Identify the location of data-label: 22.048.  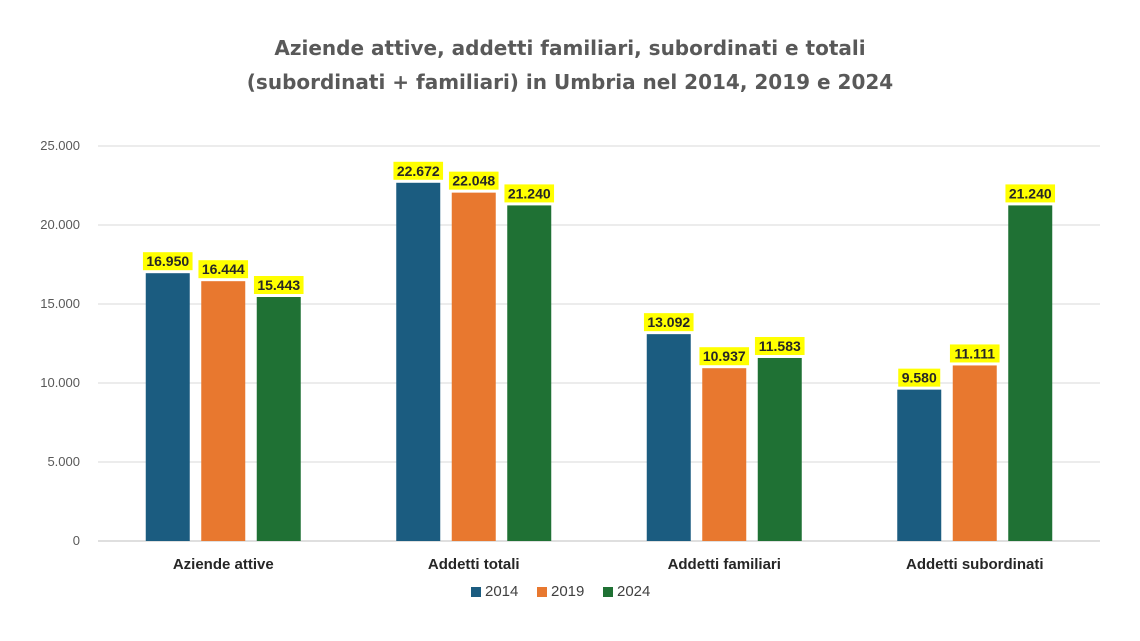
(473, 181).